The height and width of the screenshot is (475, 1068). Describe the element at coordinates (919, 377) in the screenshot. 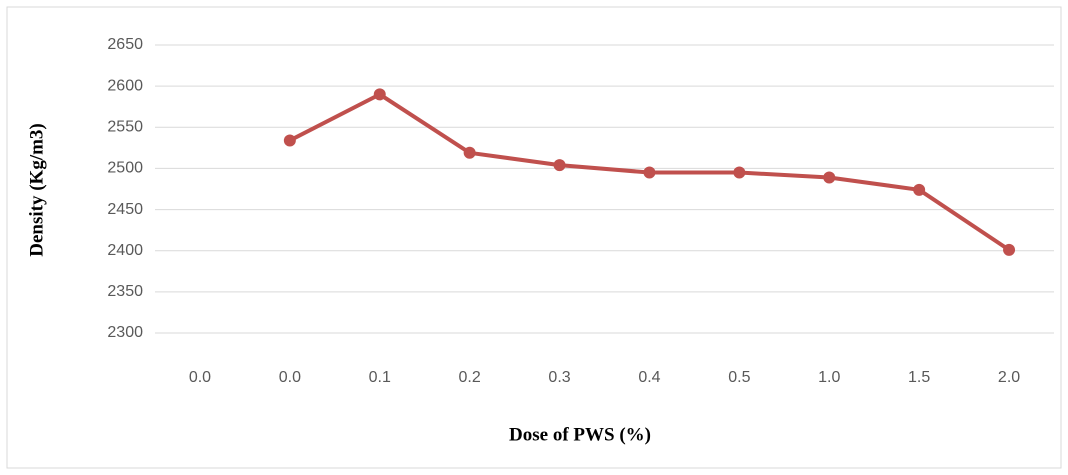

I see `x-tick-label: 1.5` at that location.